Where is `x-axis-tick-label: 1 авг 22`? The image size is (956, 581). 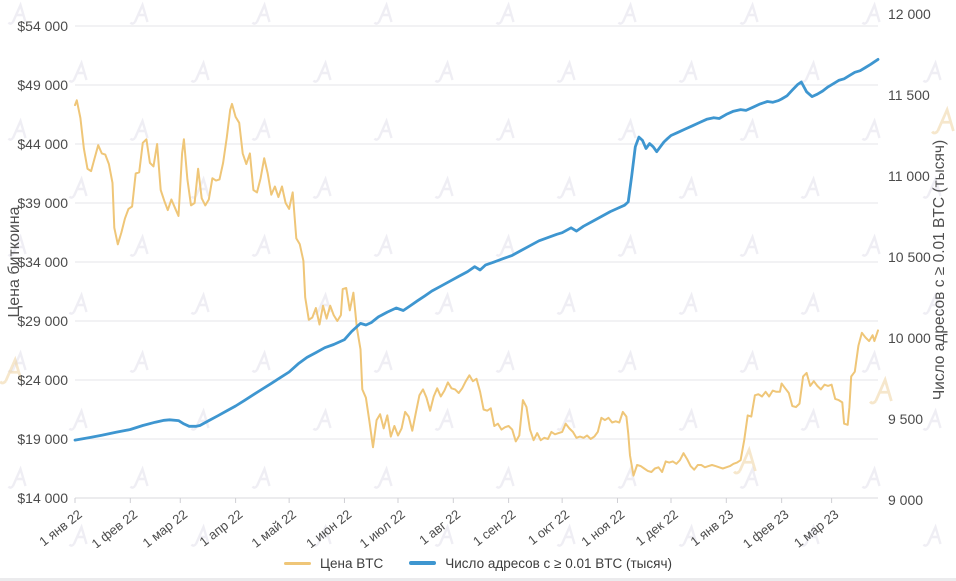 x-axis-tick-label: 1 авг 22 is located at coordinates (439, 527).